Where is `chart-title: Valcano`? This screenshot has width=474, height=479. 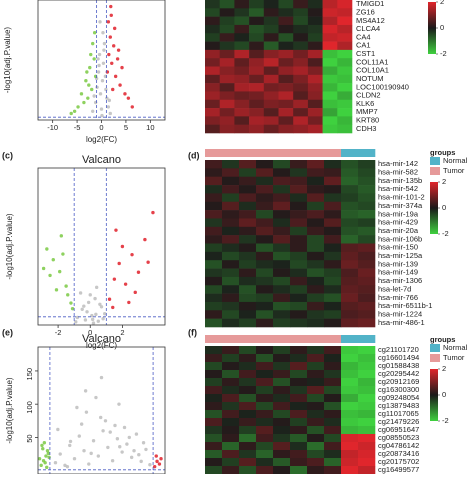 chart-title: Valcano is located at coordinates (101, 160).